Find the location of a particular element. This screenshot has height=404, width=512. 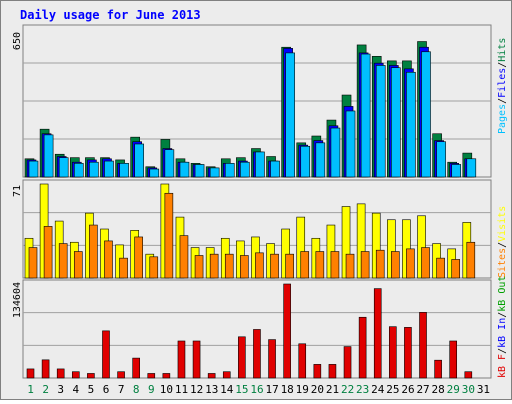

day-label-27: 27 is located at coordinates (422, 389).